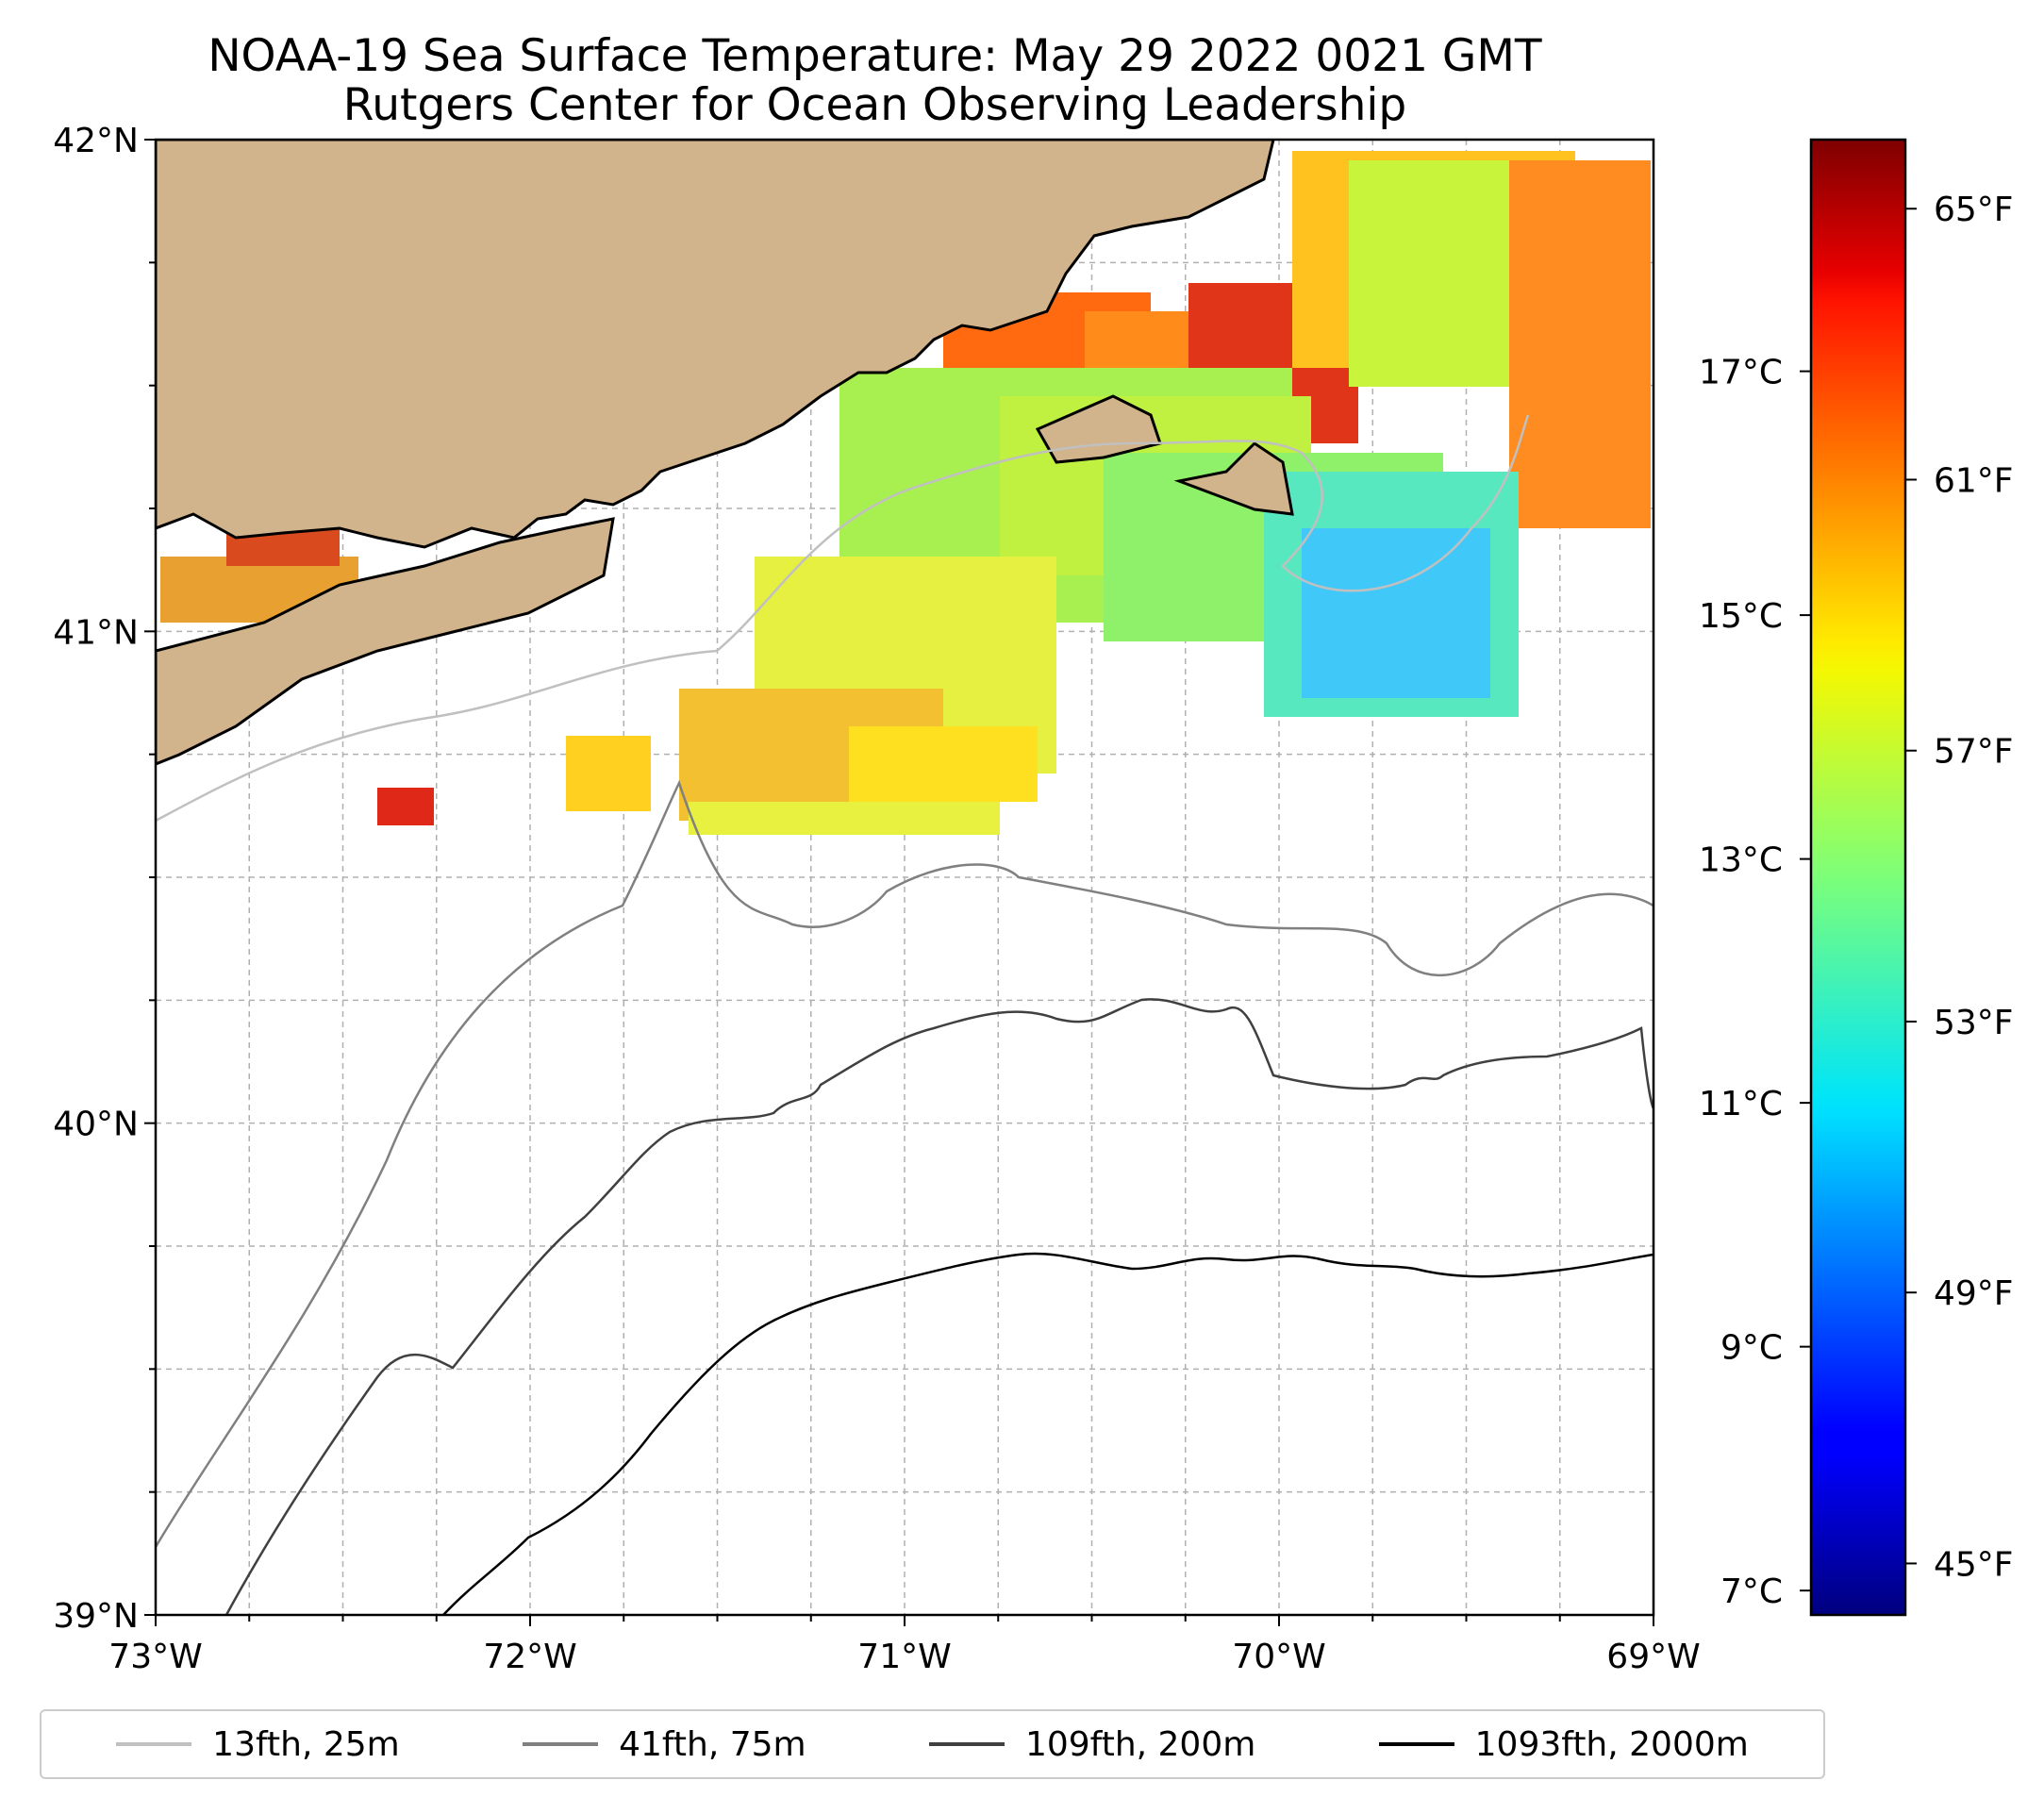 Image resolution: width=2044 pixels, height=1797 pixels. Describe the element at coordinates (1741, 616) in the screenshot. I see `celsius-tick-label: 15°C` at that location.